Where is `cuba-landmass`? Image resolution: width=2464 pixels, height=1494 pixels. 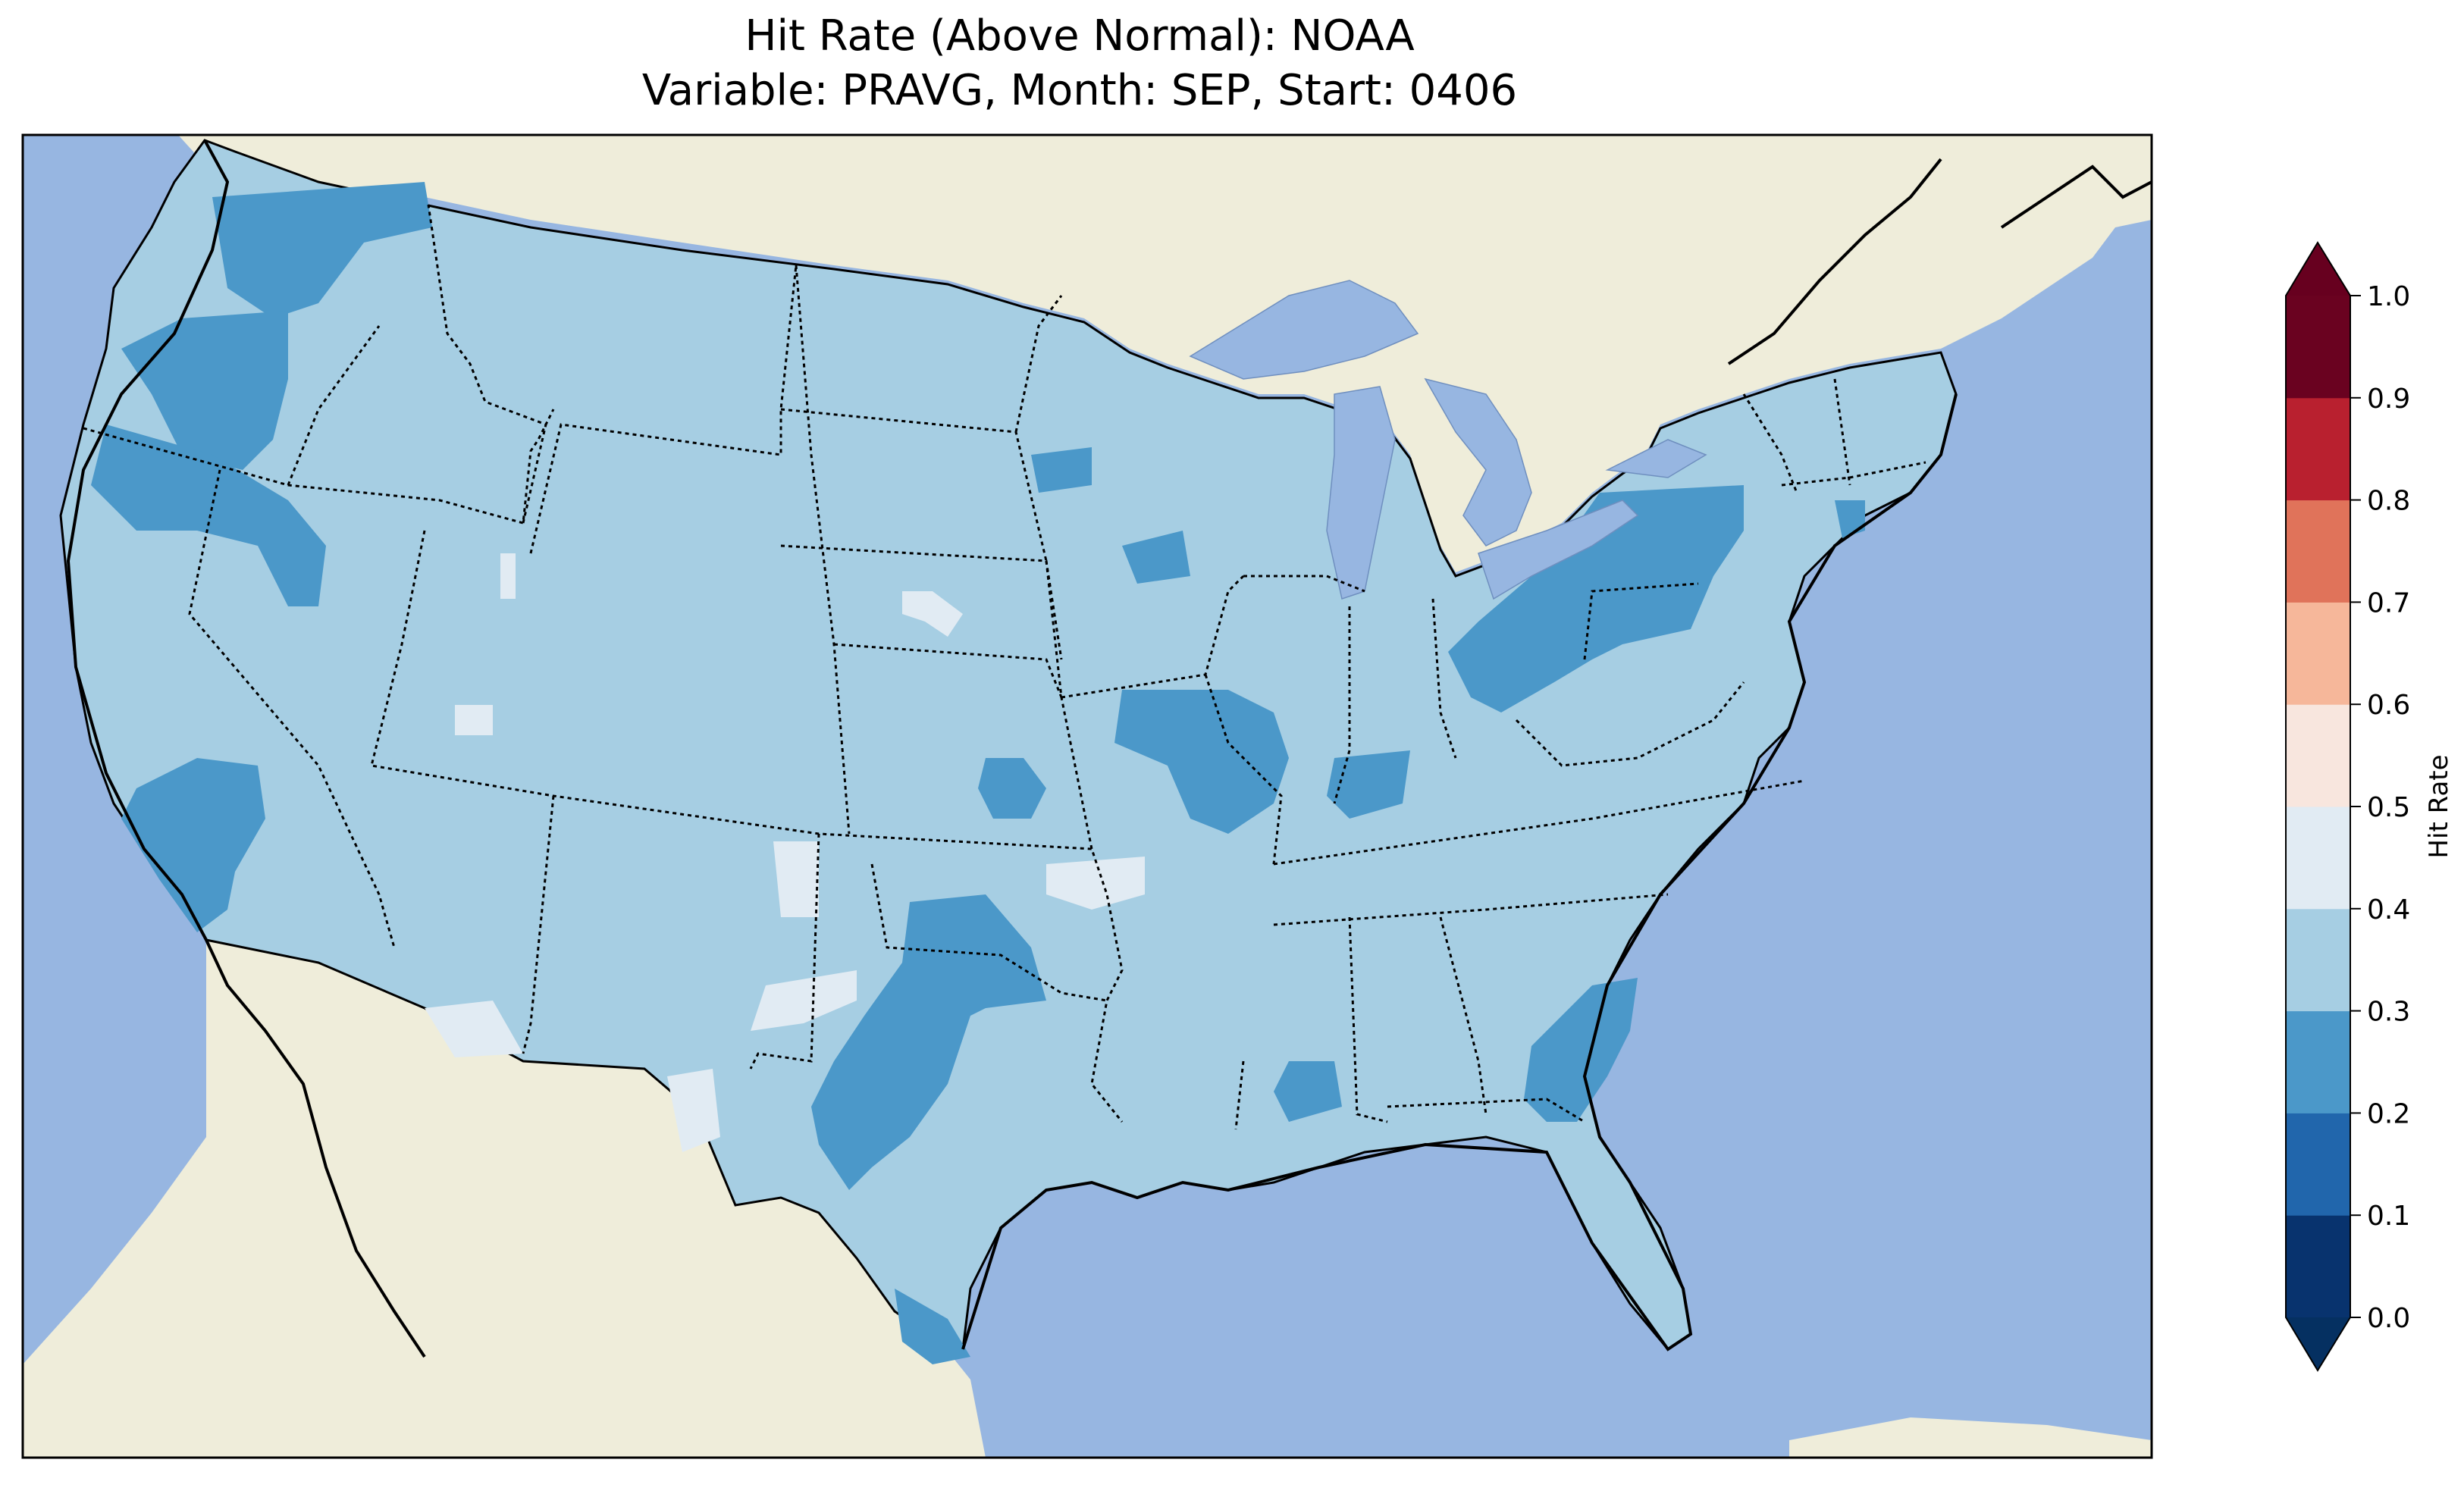
cuba-landmass is located at coordinates (1970, 1437).